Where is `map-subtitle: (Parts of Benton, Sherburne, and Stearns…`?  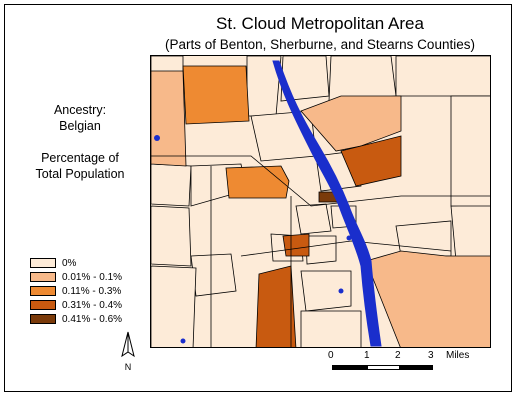 map-subtitle: (Parts of Benton, Sherburne, and Stearns… is located at coordinates (320, 44).